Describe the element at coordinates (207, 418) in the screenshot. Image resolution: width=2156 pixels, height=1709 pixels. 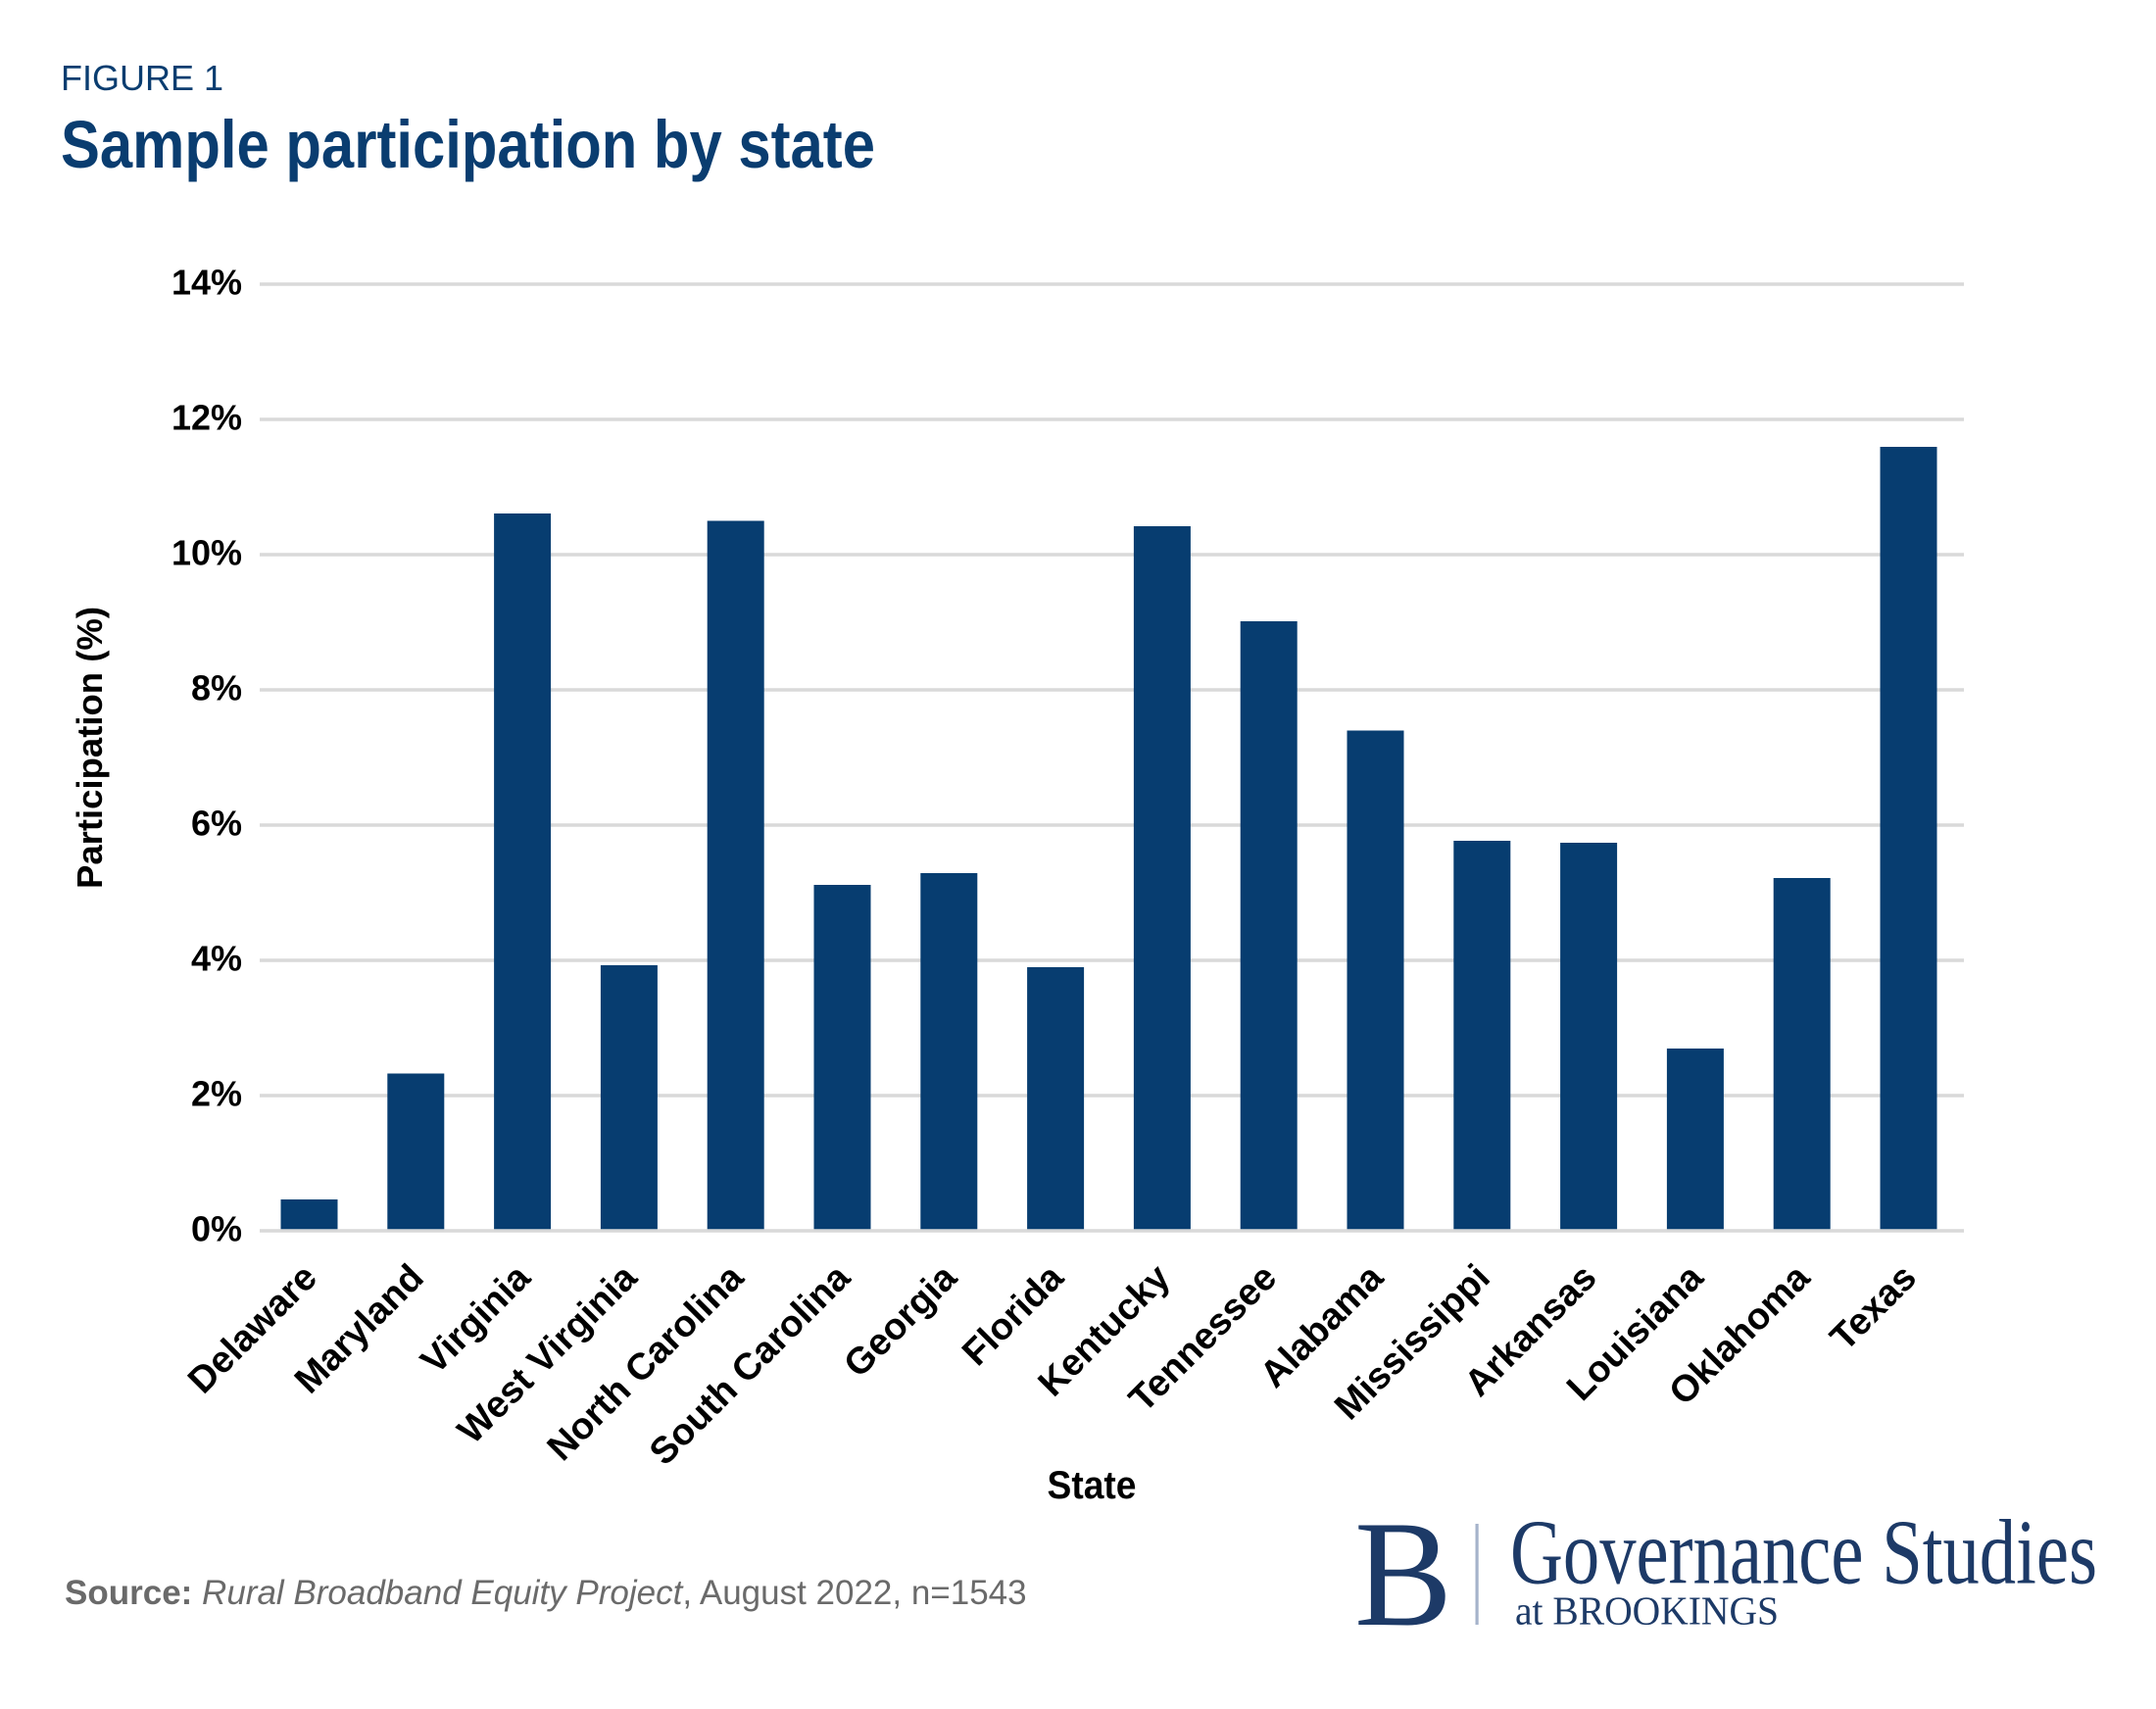
I see `svg-text: 12%` at that location.